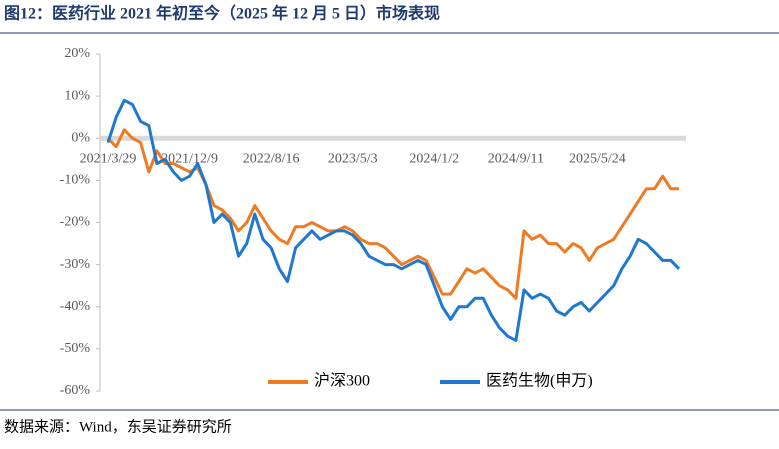 The height and width of the screenshot is (449, 779). Describe the element at coordinates (75, 390) in the screenshot. I see `y-tick-label: -60%` at that location.